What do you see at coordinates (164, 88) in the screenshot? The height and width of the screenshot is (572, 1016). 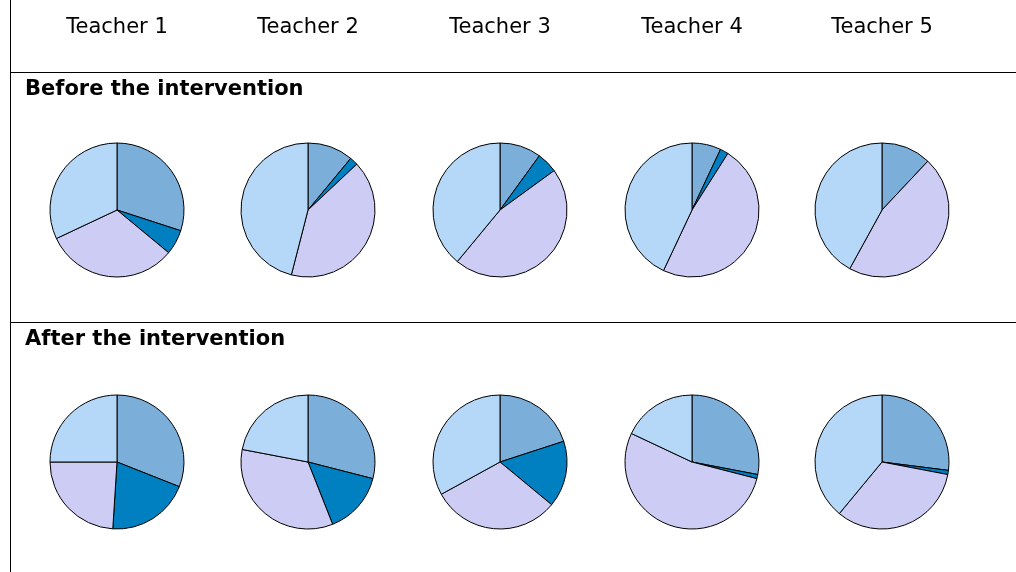 I see `text: Before the intervention` at bounding box center [164, 88].